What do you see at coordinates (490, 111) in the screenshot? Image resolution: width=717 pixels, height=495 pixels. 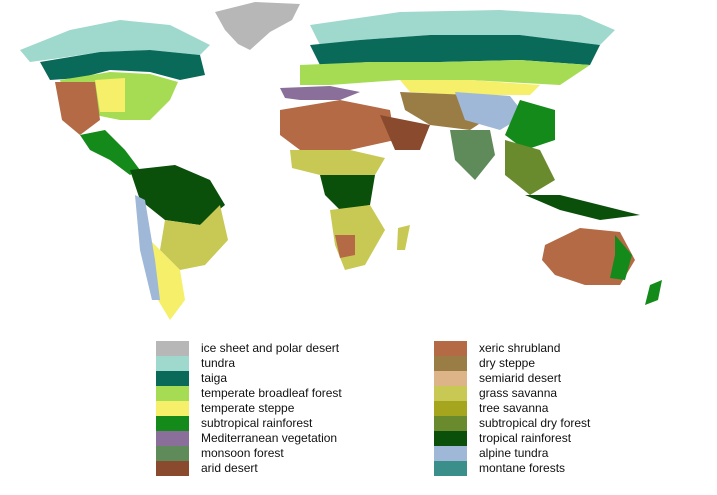 I see `tibet` at bounding box center [490, 111].